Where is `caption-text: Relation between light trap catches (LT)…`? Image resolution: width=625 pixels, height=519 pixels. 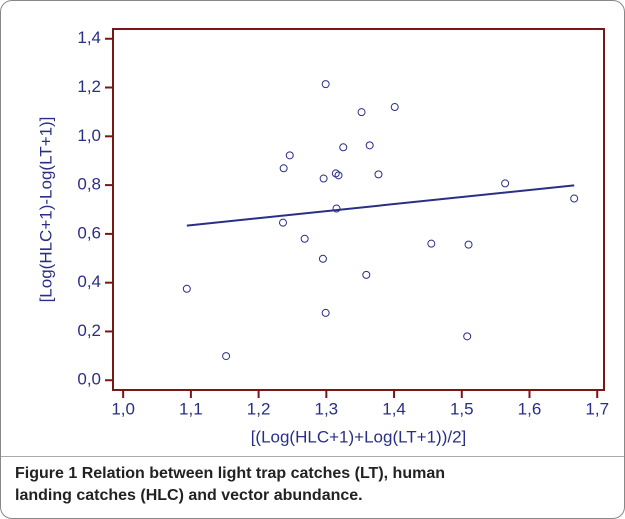
caption-text: Relation between light trap catches (LT)… is located at coordinates (230, 484).